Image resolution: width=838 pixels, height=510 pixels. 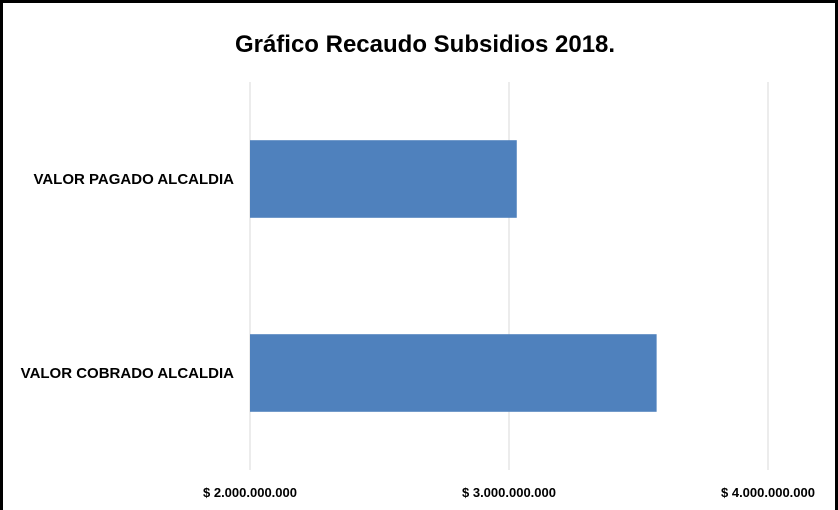 I want to click on x-tick-label: $ 3.000.000.000, so click(x=509, y=492).